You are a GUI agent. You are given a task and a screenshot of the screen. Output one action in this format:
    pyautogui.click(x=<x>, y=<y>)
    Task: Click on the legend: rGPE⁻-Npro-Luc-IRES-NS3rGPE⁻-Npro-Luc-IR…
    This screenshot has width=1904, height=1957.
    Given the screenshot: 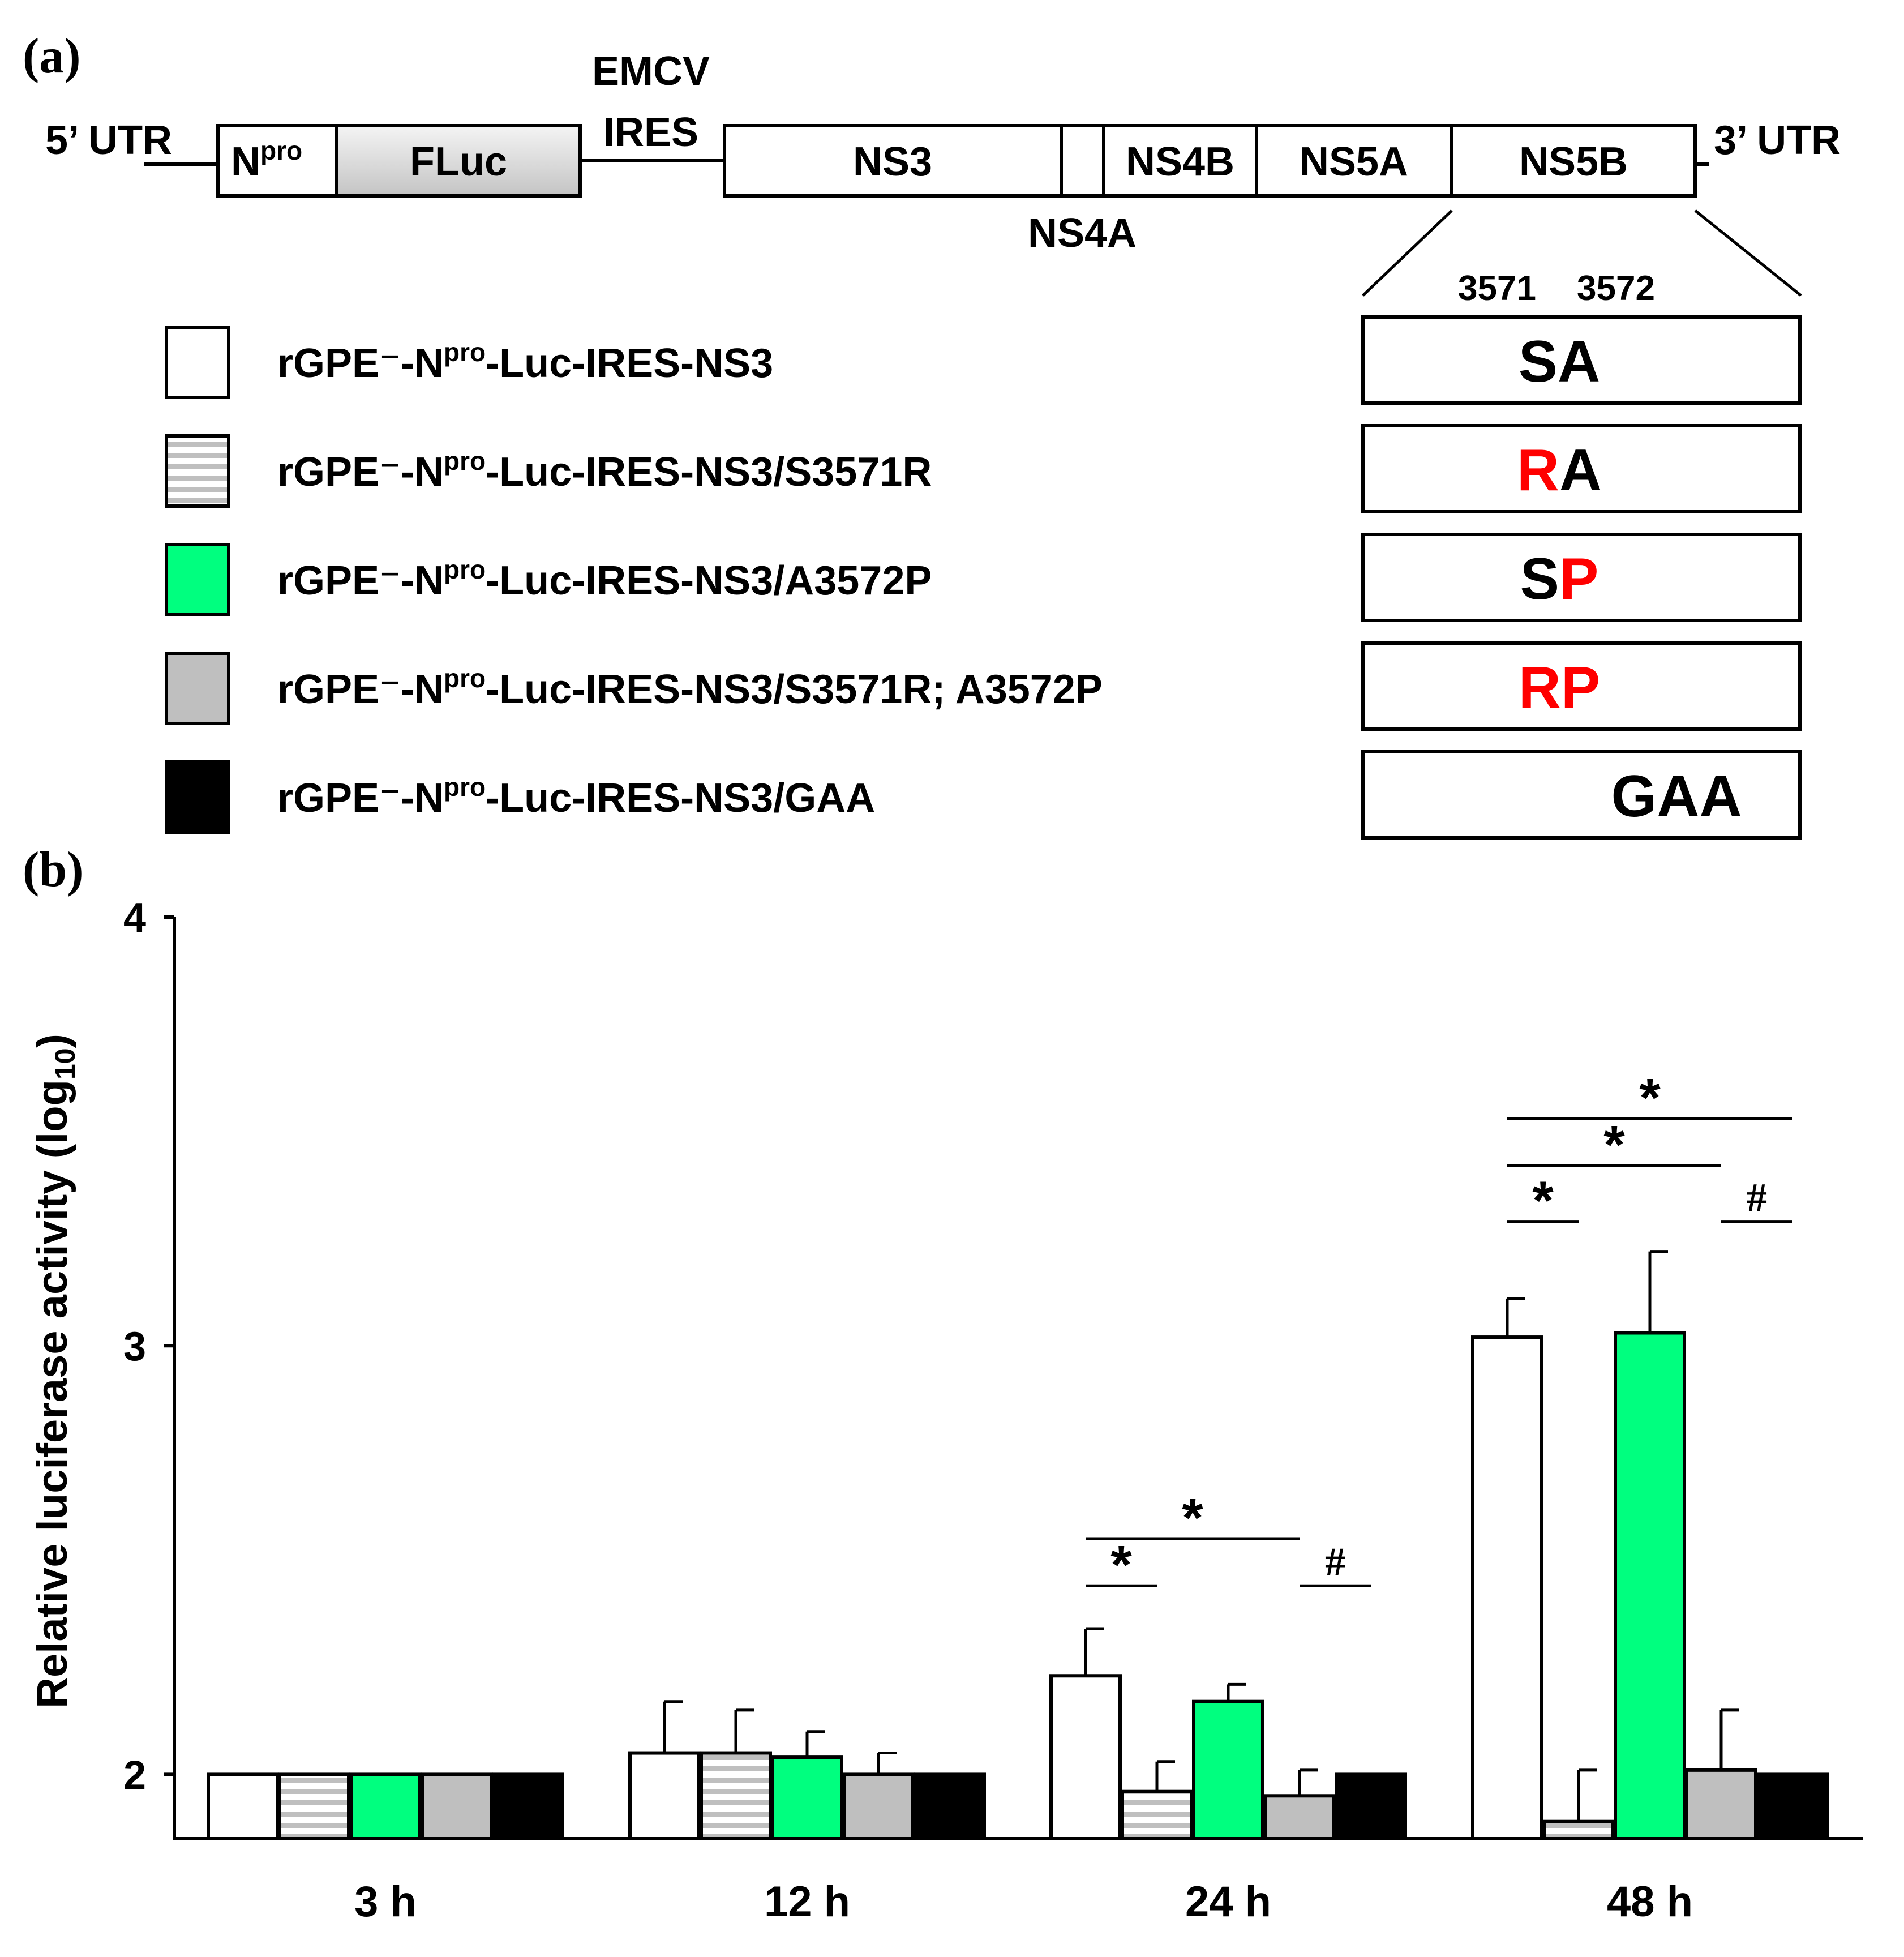 What is the action you would take?
    pyautogui.click(x=634, y=580)
    